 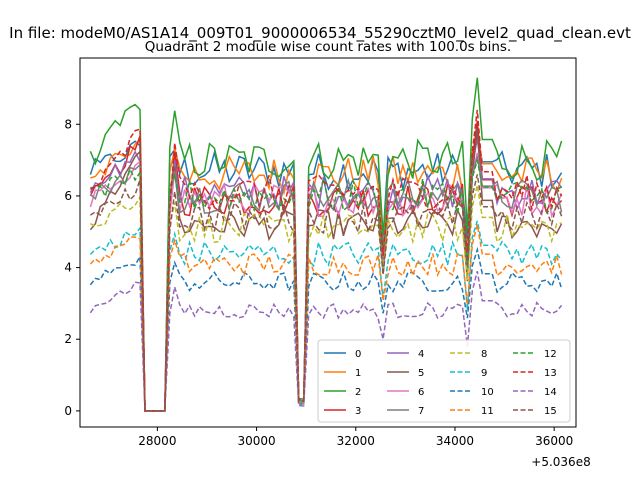 I want to click on x-offset-label: +5.036e8, so click(x=560, y=462).